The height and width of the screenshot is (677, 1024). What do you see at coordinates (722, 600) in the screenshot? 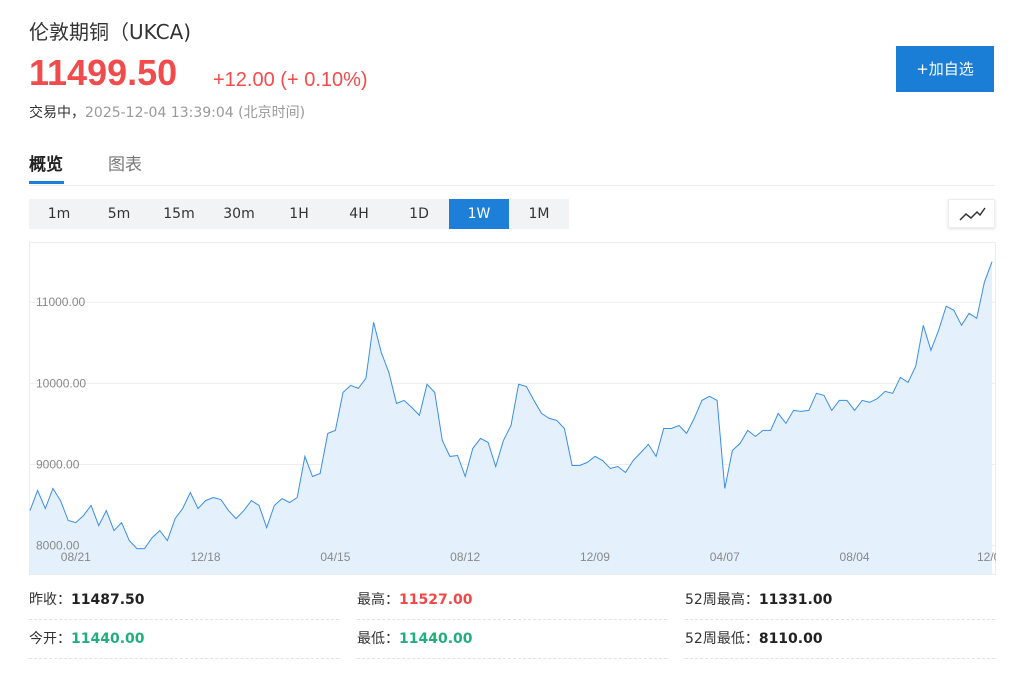
I see `stat-label: 52周最高：` at bounding box center [722, 600].